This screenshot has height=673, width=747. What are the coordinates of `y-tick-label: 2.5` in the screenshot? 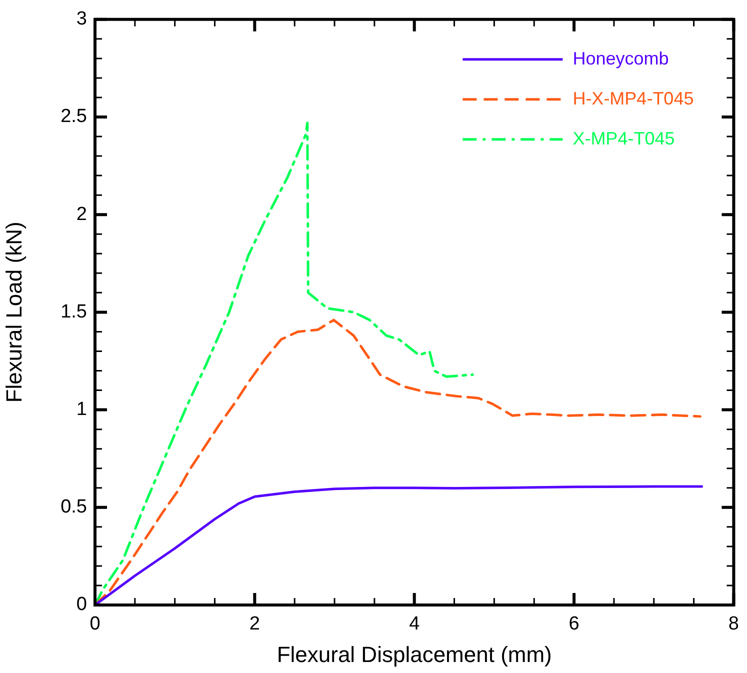 It's located at (73, 117).